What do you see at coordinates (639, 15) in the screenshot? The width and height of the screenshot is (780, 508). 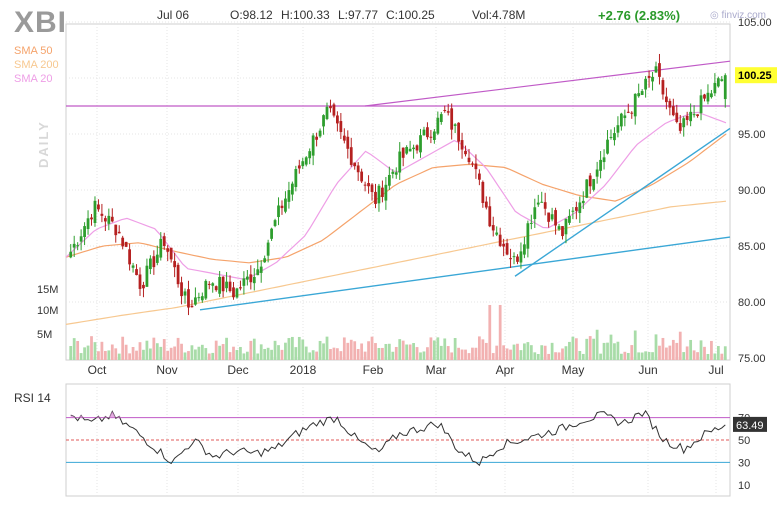 I see `price-change: +2.76 (2.83%)` at bounding box center [639, 15].